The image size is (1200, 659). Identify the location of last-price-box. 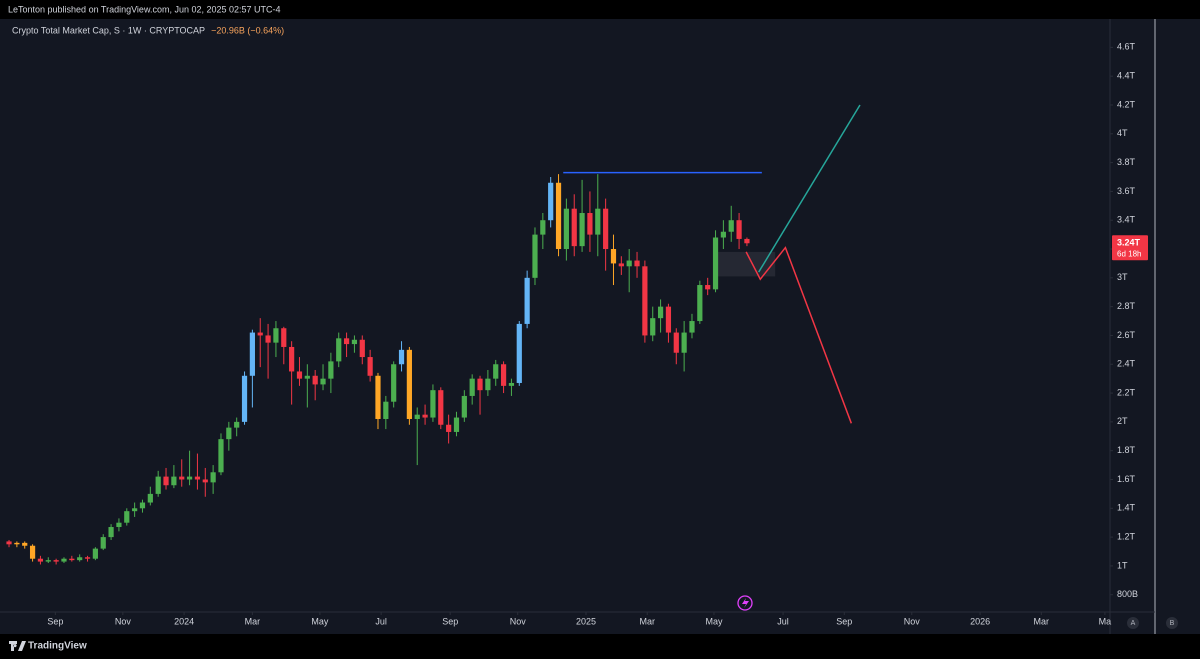
(1130, 248).